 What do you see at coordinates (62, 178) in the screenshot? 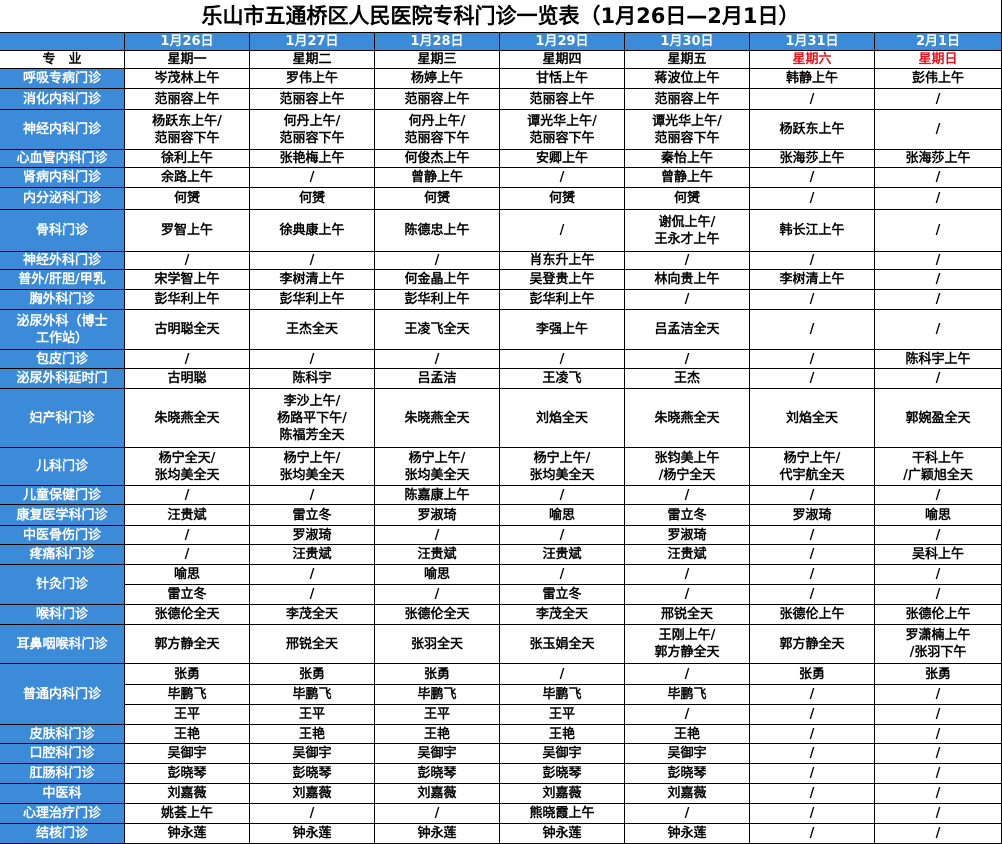
I see `department: 肾病内科门诊` at bounding box center [62, 178].